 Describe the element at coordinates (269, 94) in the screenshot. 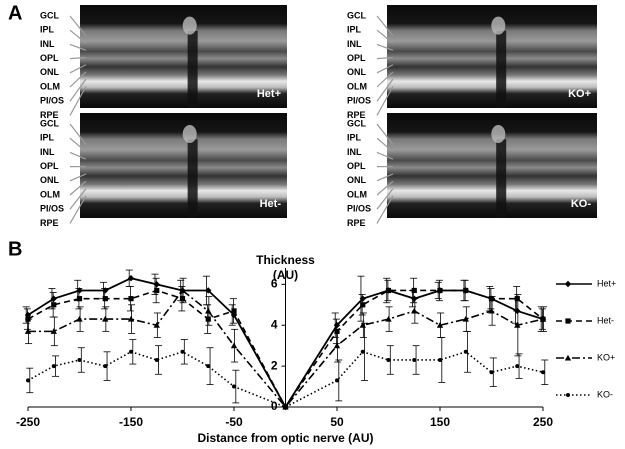

I see `image-label: Het+` at that location.